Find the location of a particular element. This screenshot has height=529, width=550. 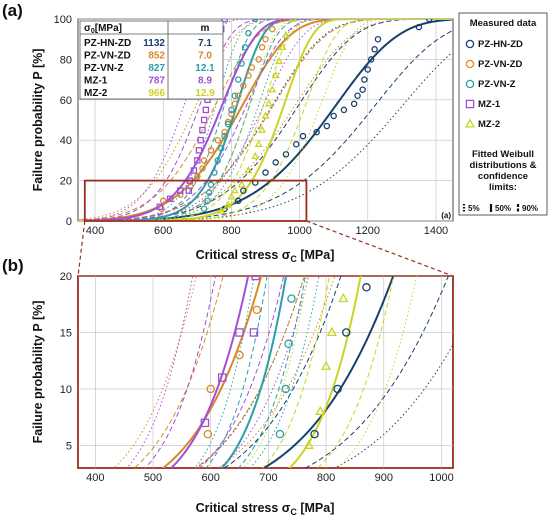

legend-marker-pz-vn-zd is located at coordinates (470, 64).